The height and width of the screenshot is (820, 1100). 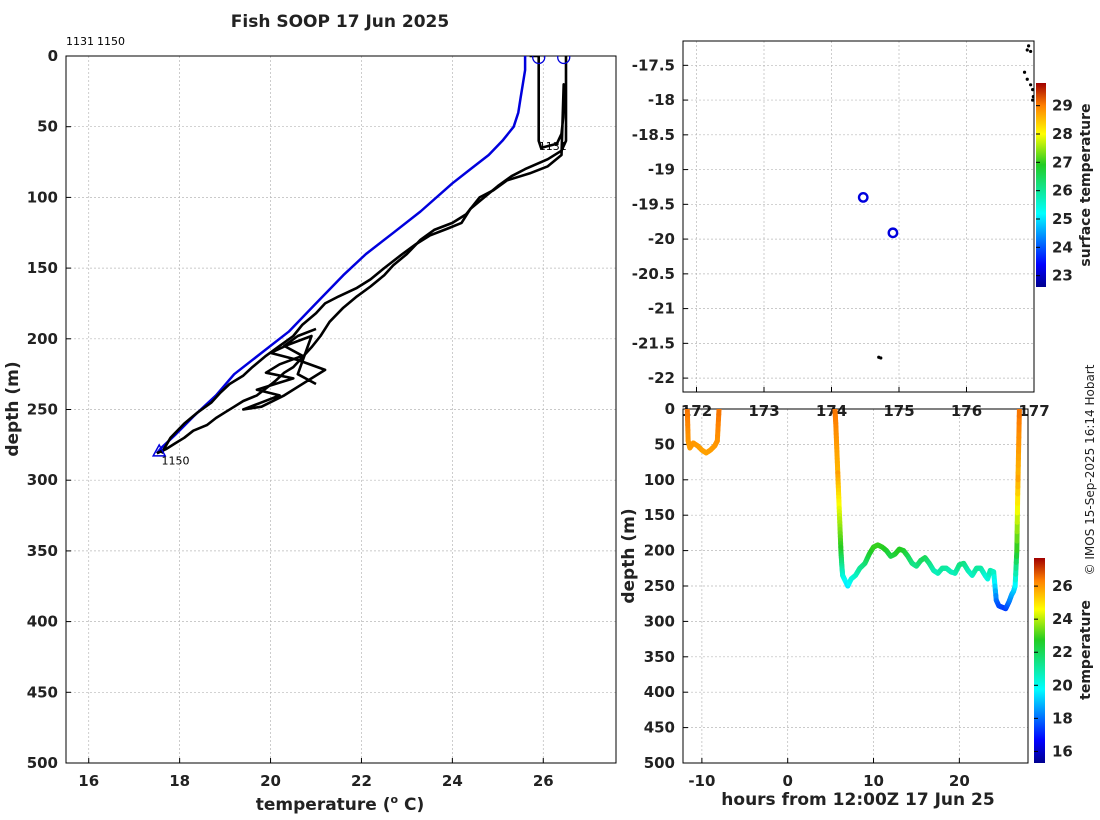 I want to click on map-y-tick-label: -19.5, so click(x=653, y=204).